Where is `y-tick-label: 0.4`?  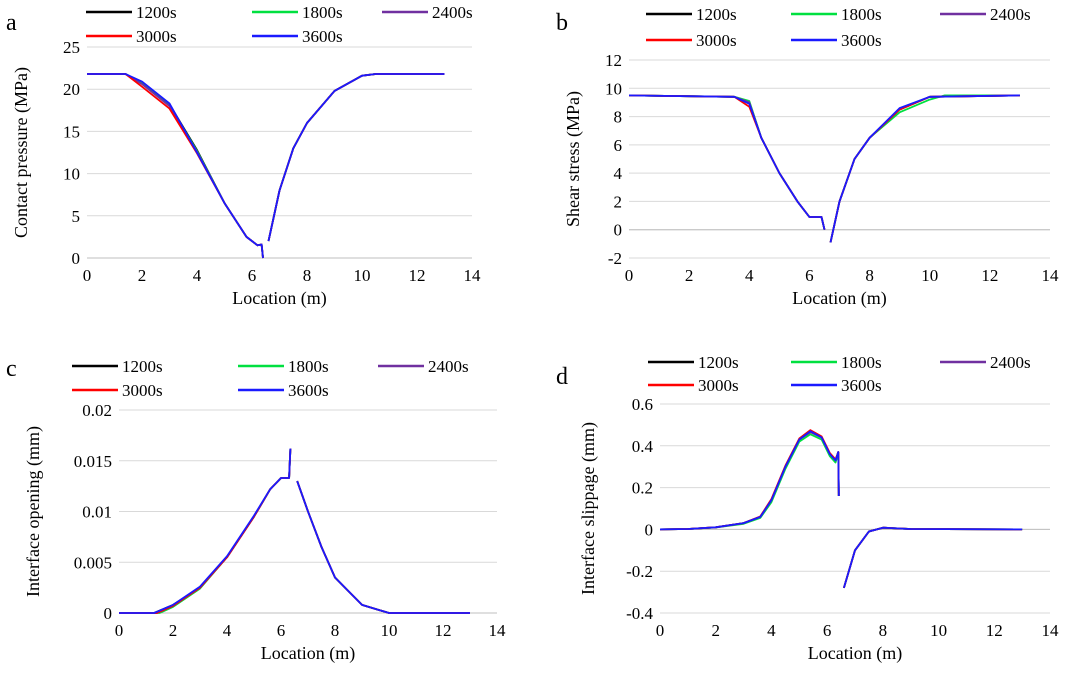
y-tick-label: 0.4 is located at coordinates (643, 446).